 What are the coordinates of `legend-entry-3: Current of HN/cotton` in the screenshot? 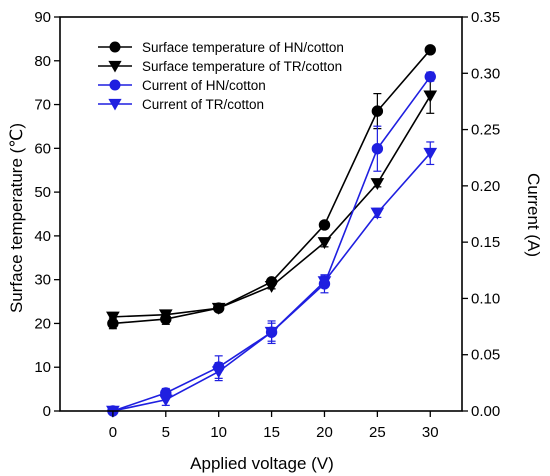 It's located at (182, 85).